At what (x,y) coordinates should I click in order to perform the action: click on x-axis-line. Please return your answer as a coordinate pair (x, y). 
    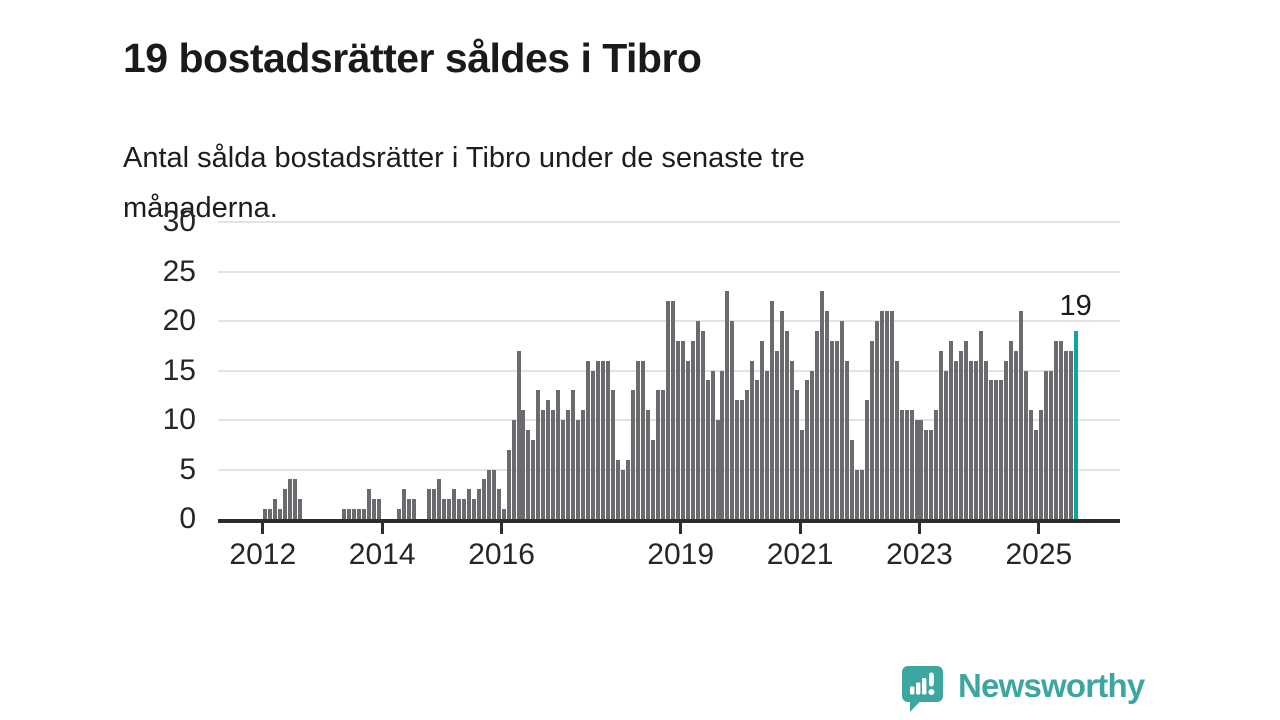
    Looking at the image, I should click on (669, 521).